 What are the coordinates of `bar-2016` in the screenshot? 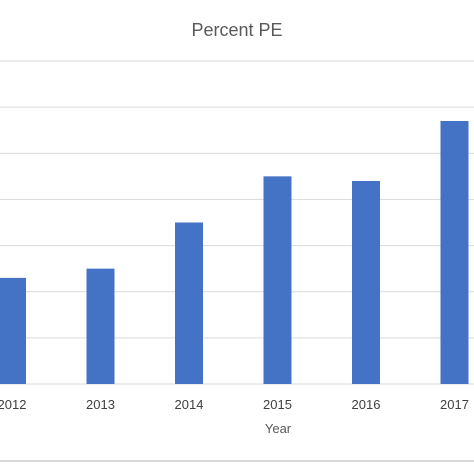 It's located at (366, 282).